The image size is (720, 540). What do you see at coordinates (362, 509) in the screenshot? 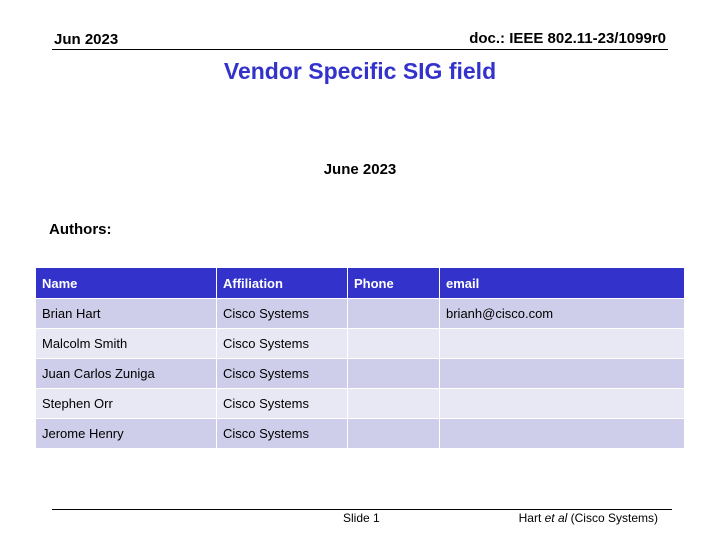
I see `footer-divider` at bounding box center [362, 509].